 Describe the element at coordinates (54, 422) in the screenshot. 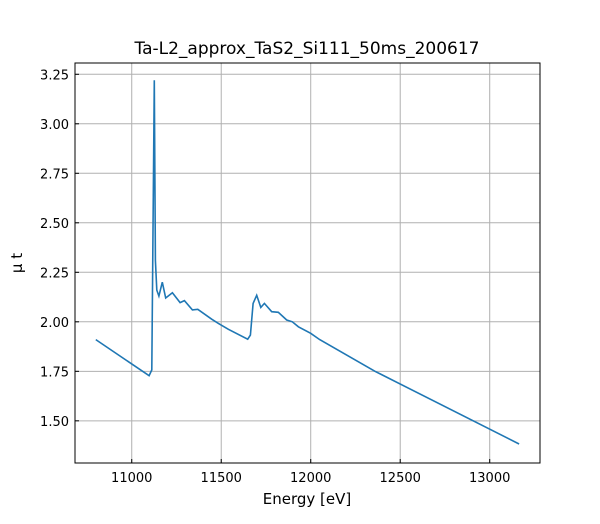

I see `y-tick-label: 1.50` at that location.